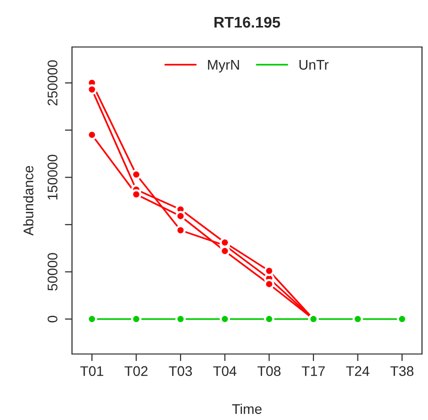 This screenshot has height=420, width=428. Describe the element at coordinates (53, 177) in the screenshot. I see `y-tick-label: 150000` at that location.